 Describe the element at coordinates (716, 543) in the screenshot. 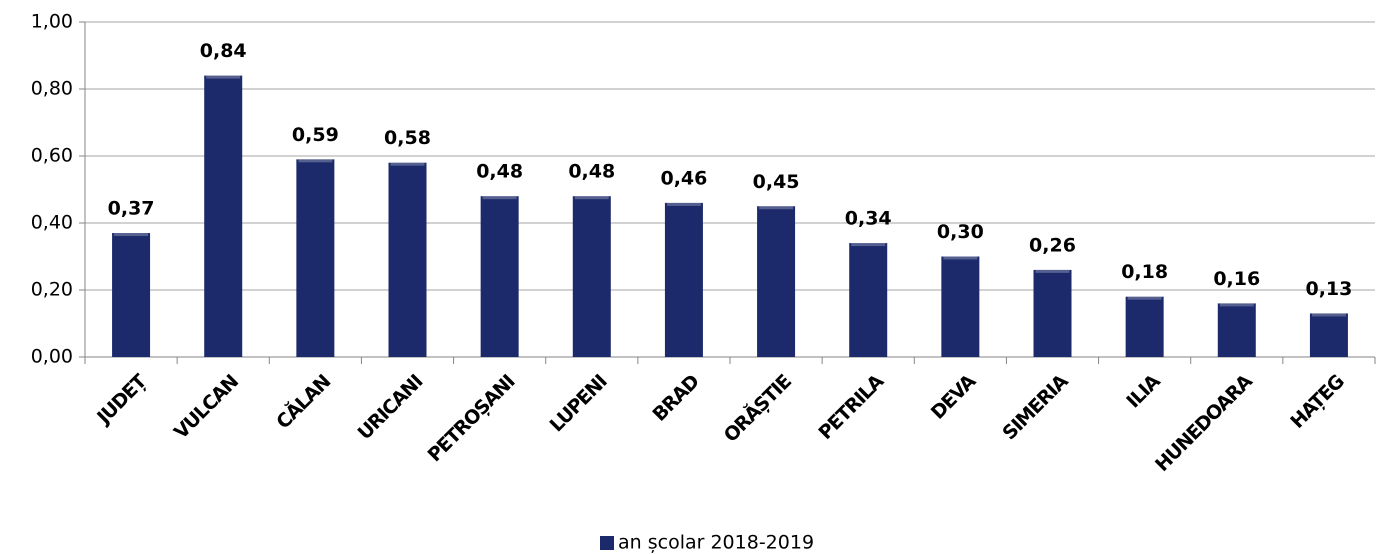

I see `legend-label: an școlar 2018-2019` at that location.